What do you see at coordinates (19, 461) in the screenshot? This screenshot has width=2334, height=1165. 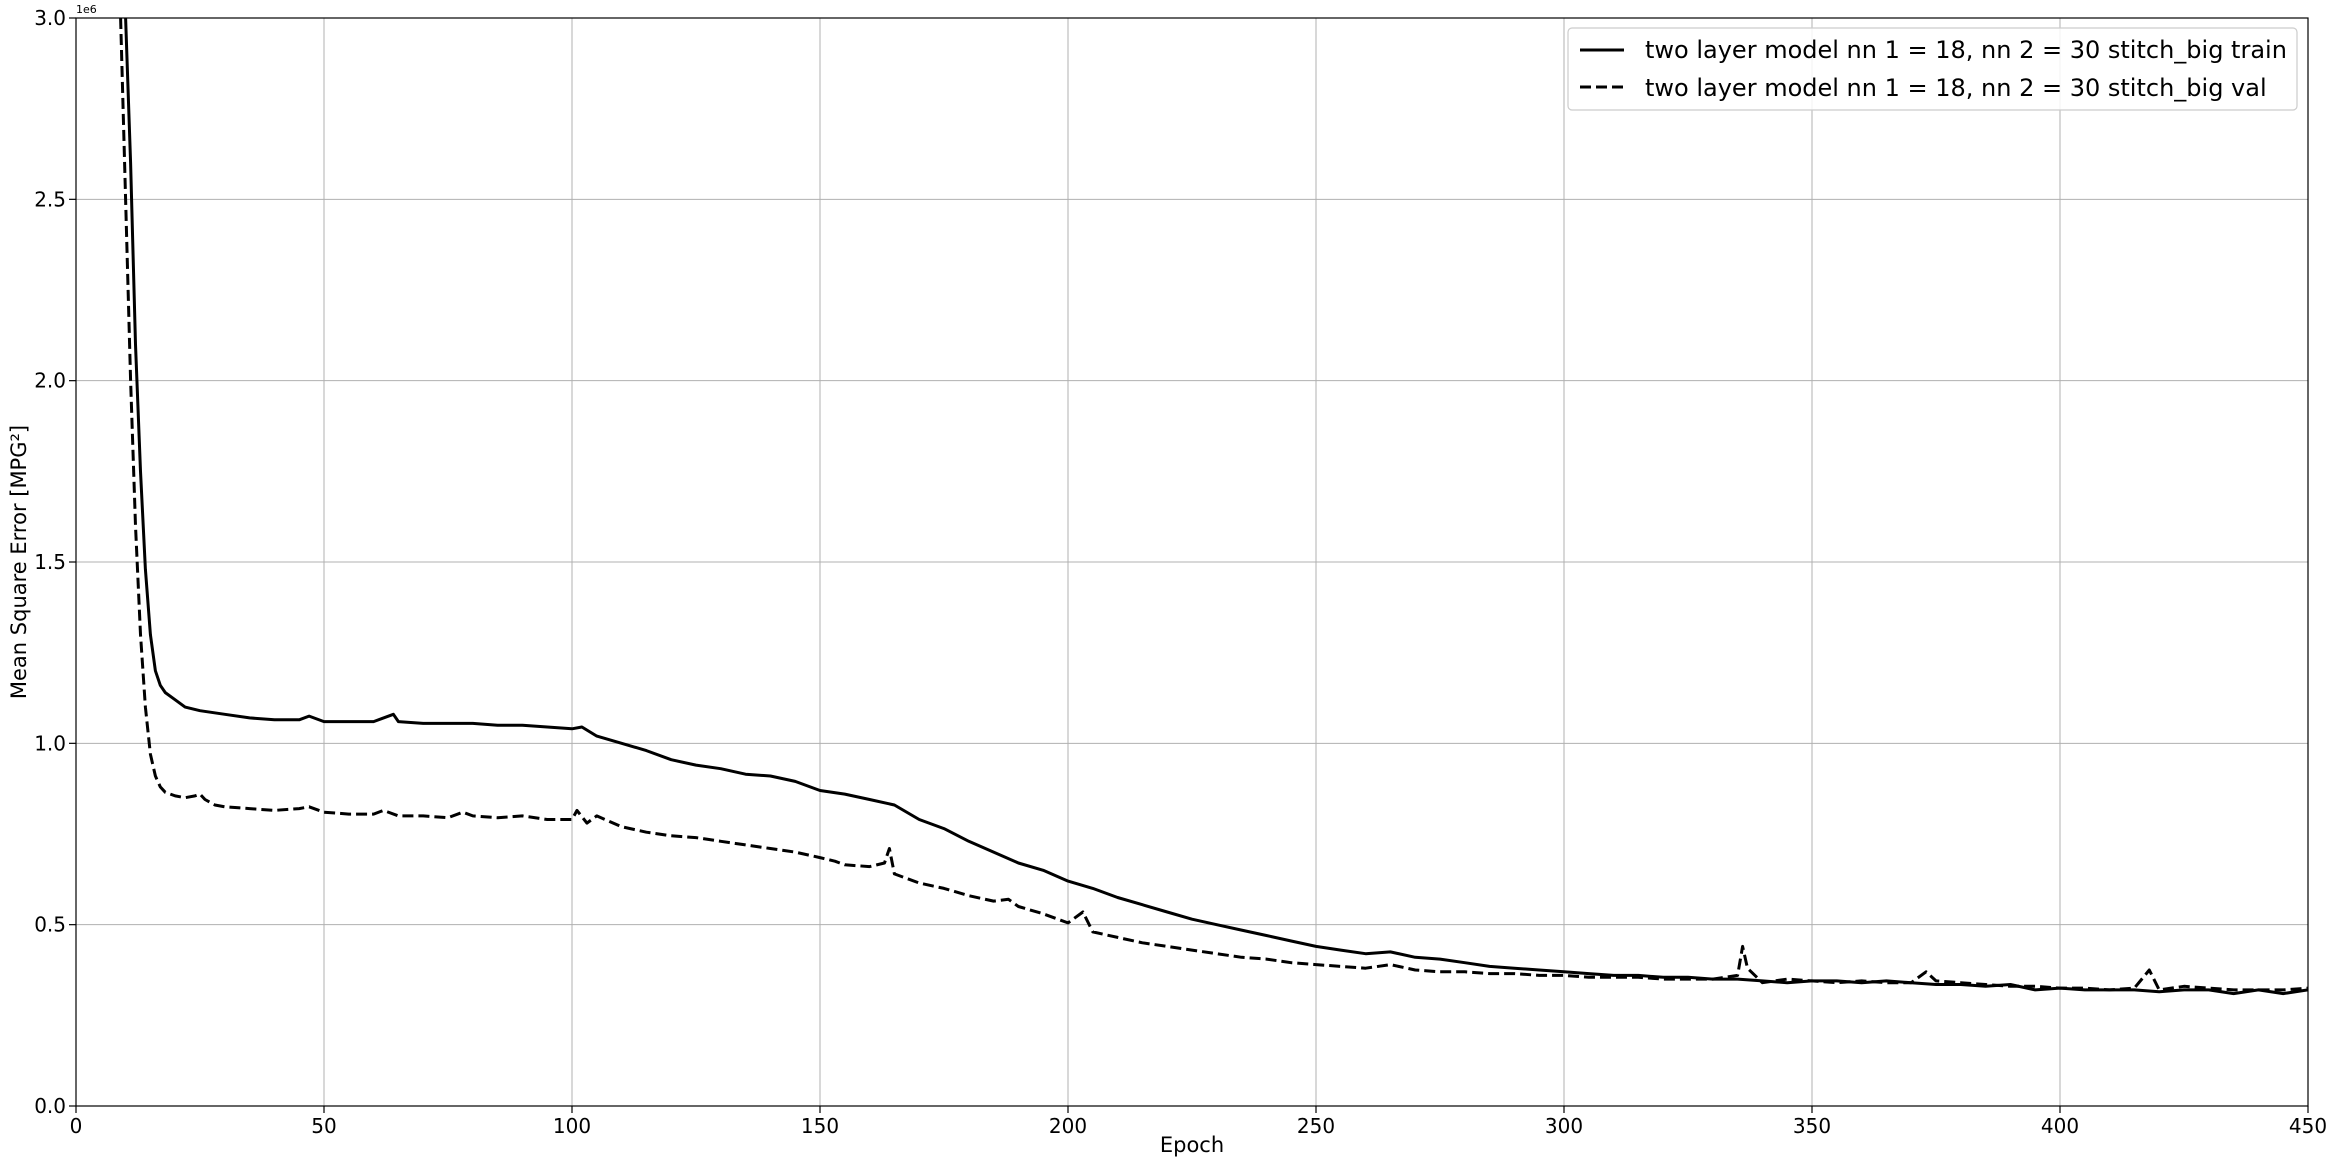 I see `y-axis-label-unit: [MPG²]` at bounding box center [19, 461].